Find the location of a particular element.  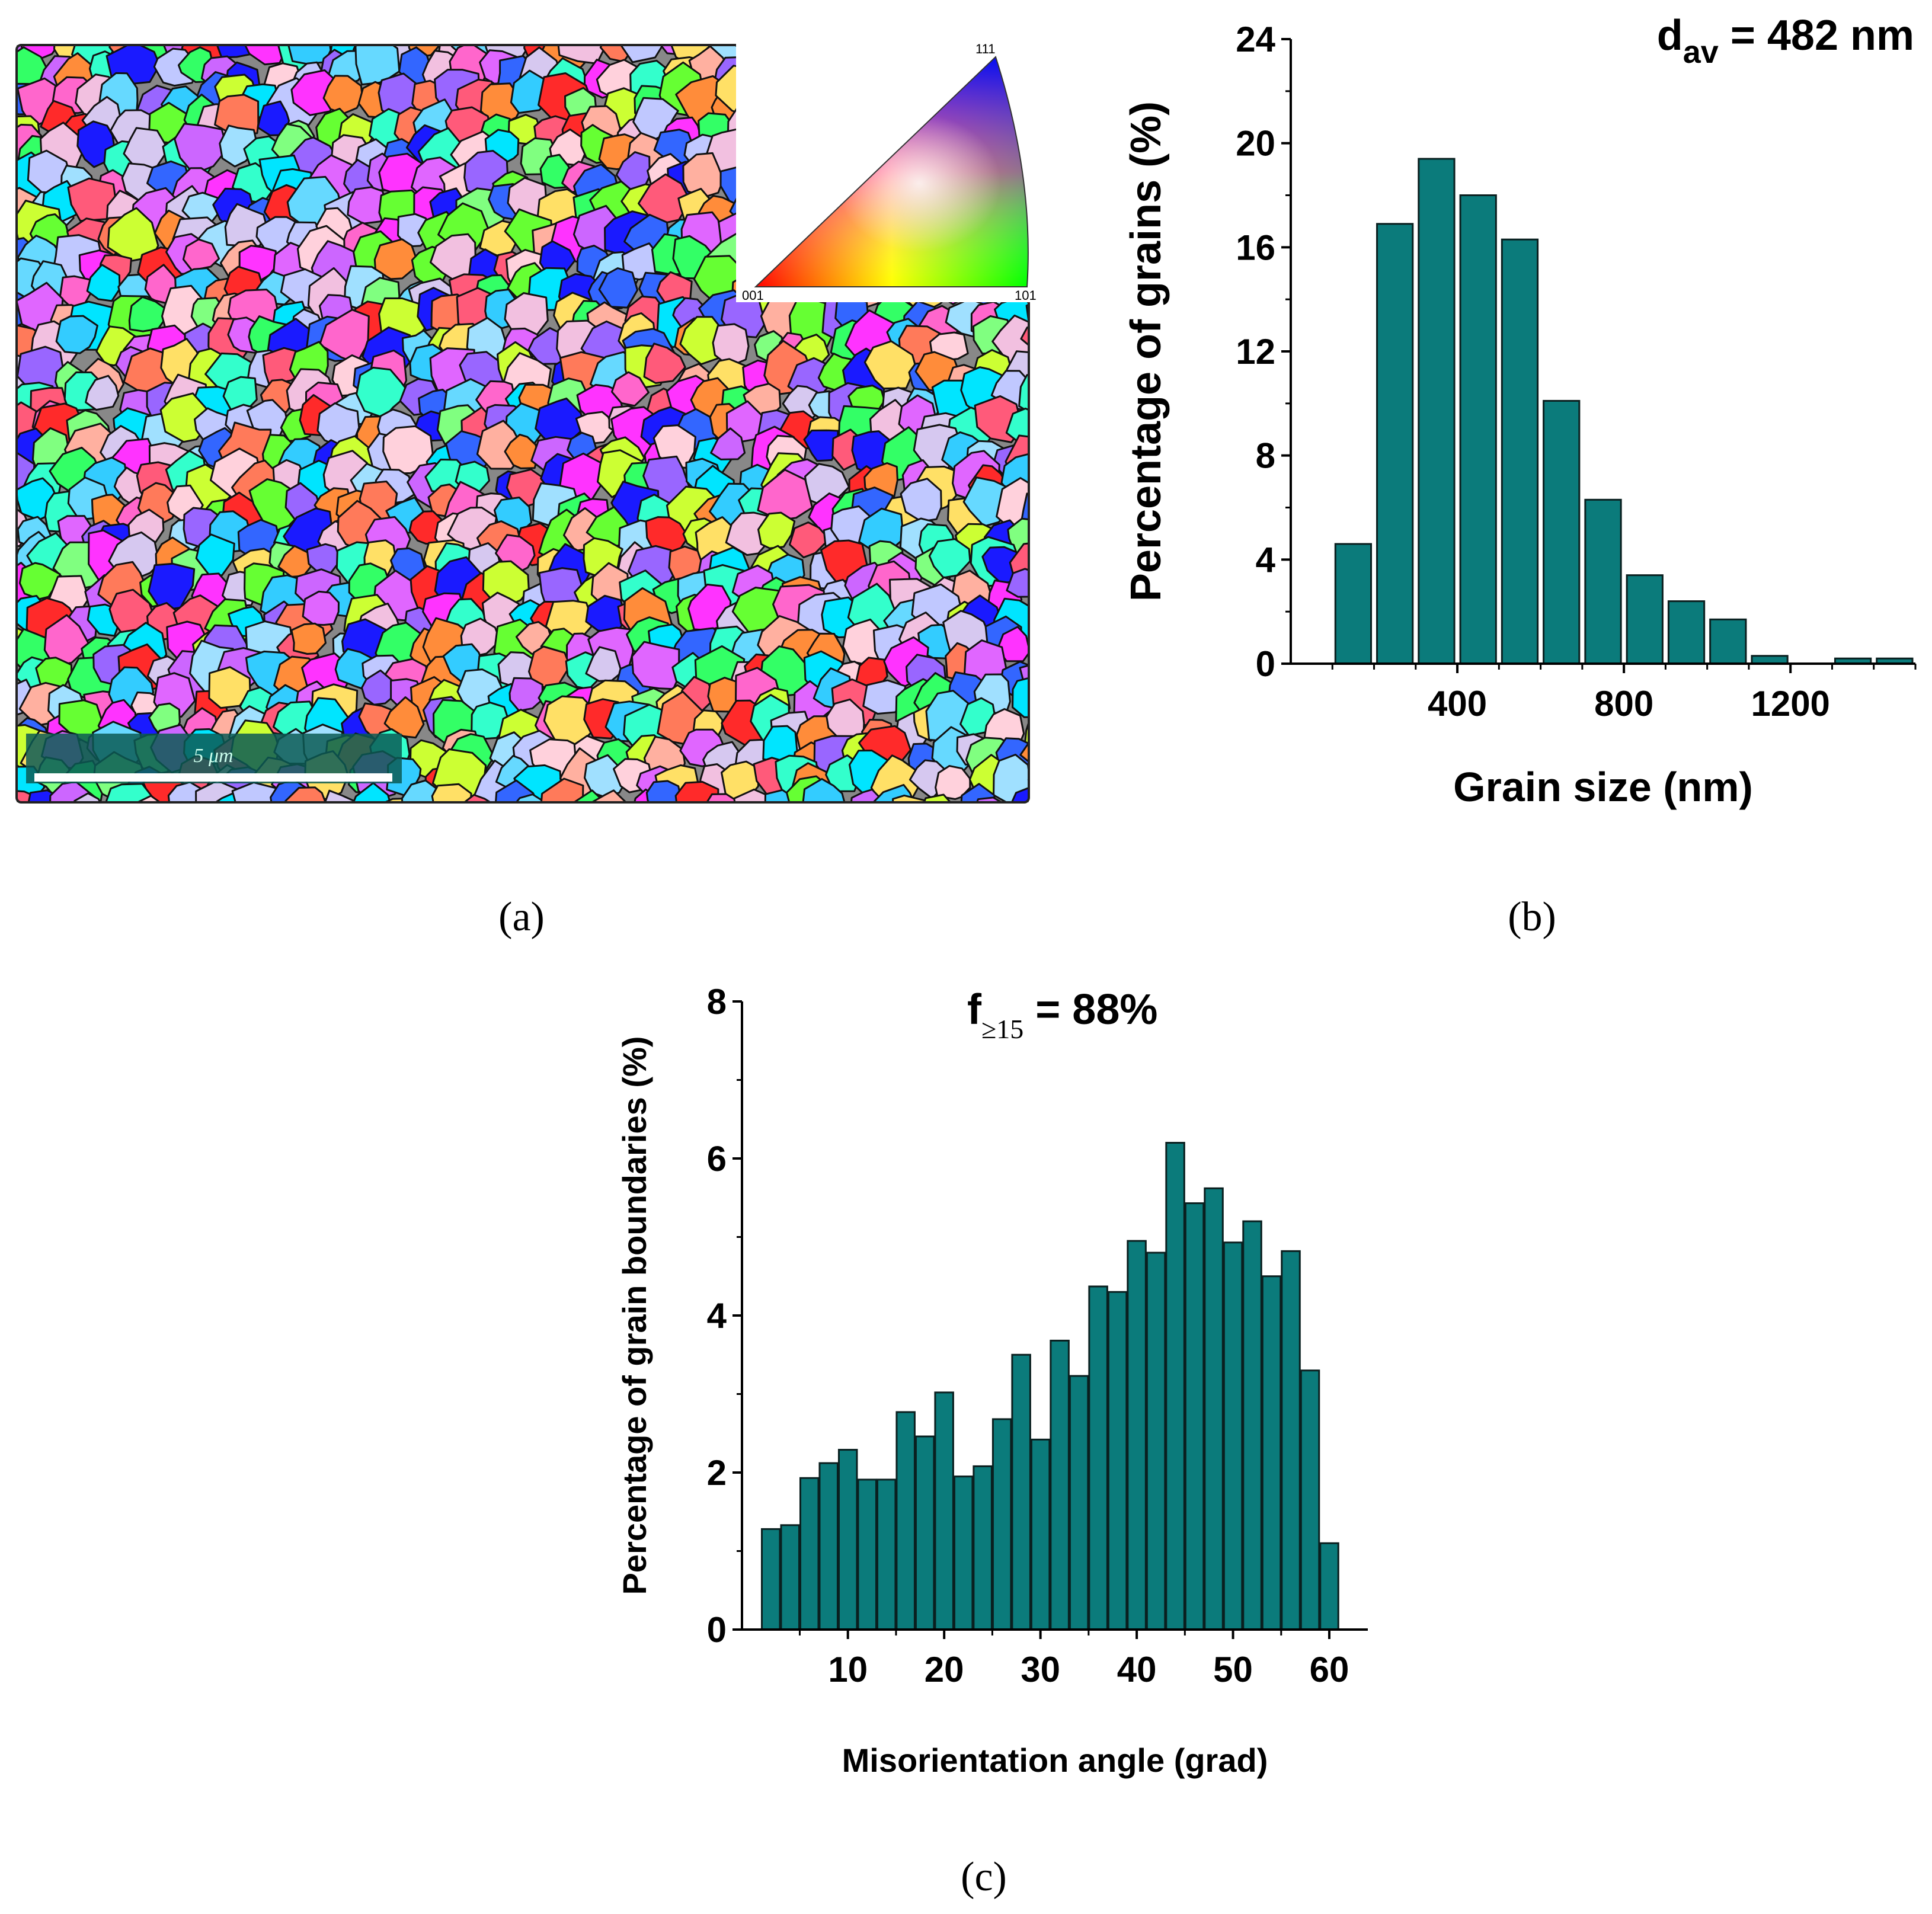

c-y-tick-label: 0 is located at coordinates (717, 1630).